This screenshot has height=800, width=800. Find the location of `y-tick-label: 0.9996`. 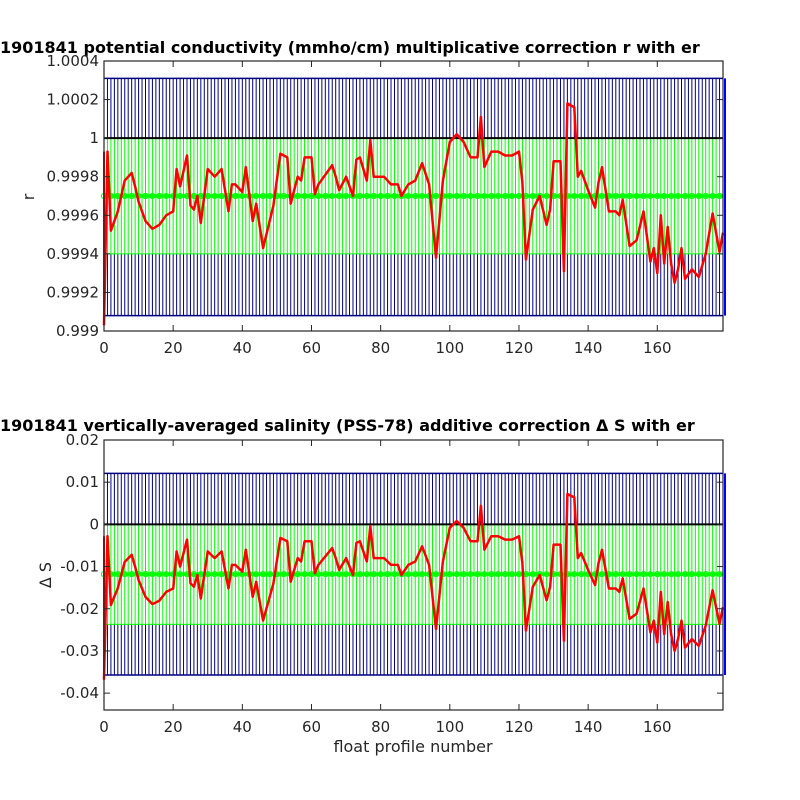

y-tick-label: 0.9996 is located at coordinates (73, 215).